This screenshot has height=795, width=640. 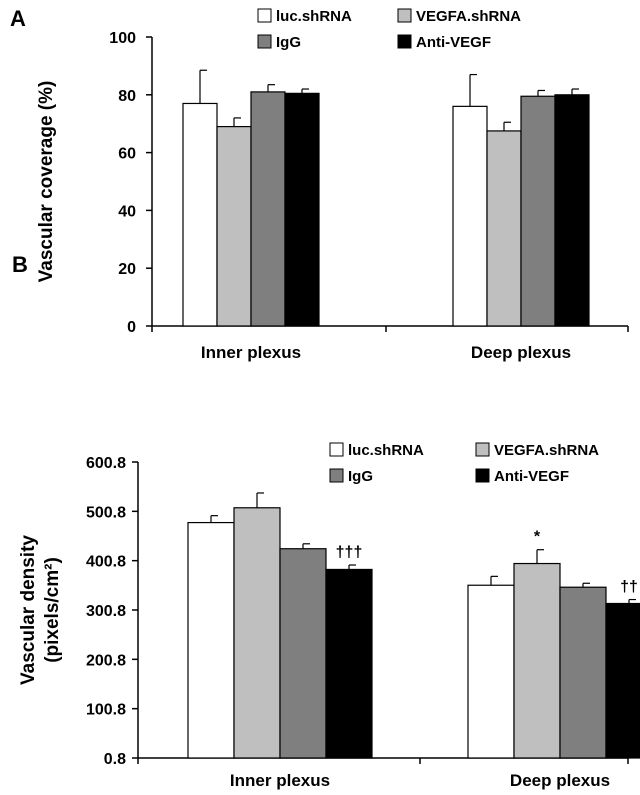 What do you see at coordinates (28, 610) in the screenshot?
I see `y-axis-title-line: Vascular density` at bounding box center [28, 610].